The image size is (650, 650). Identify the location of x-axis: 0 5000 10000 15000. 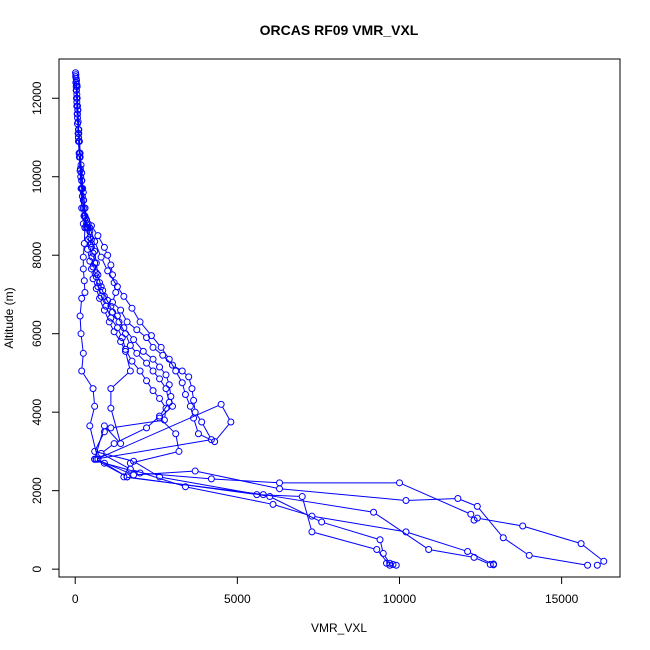
(325, 591).